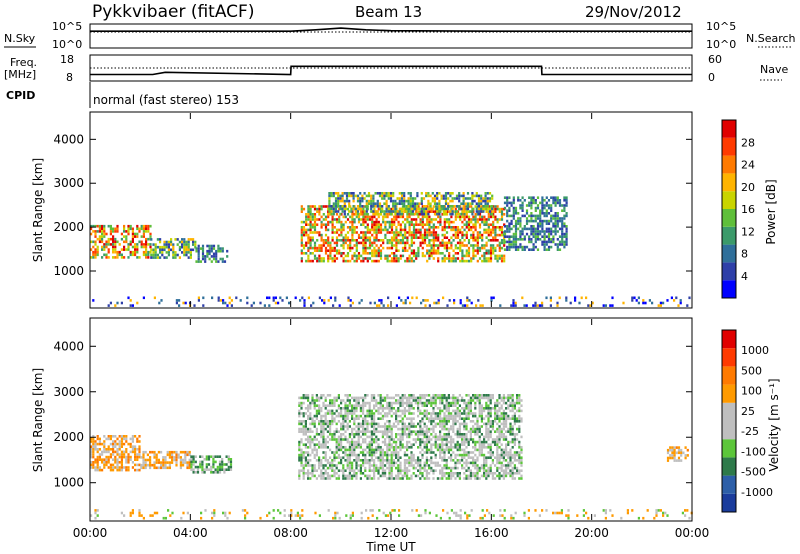  What do you see at coordinates (391, 70) in the screenshot?
I see `series-line-freq` at bounding box center [391, 70].